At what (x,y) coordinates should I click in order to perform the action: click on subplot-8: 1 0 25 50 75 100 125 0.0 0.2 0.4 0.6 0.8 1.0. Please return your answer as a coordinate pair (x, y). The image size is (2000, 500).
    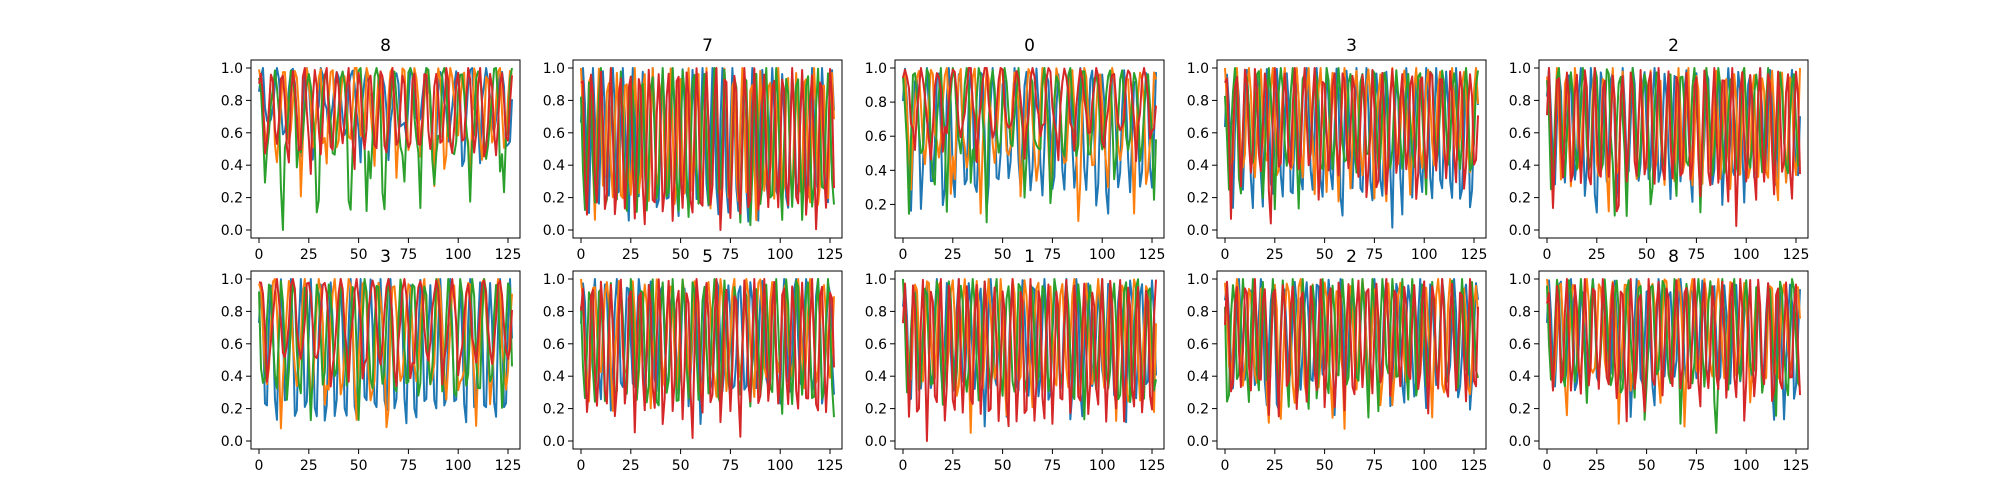
    Looking at the image, I should click on (1015, 360).